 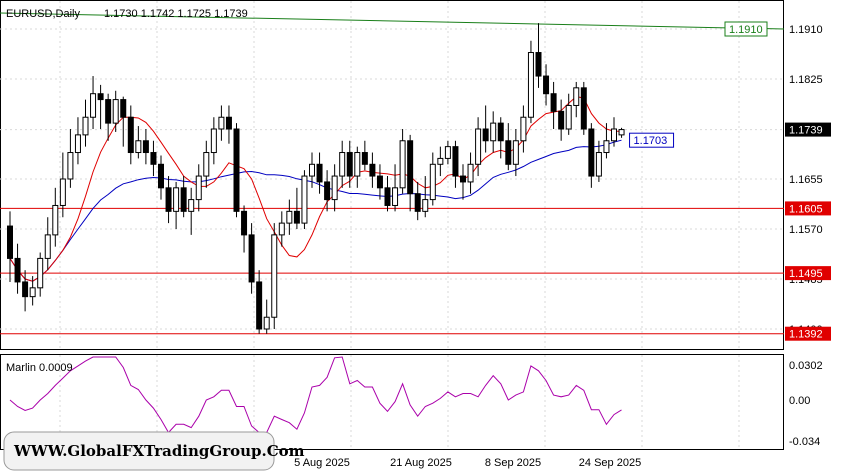 I want to click on indicator-label: Marlin 0.0009, so click(x=39, y=368).